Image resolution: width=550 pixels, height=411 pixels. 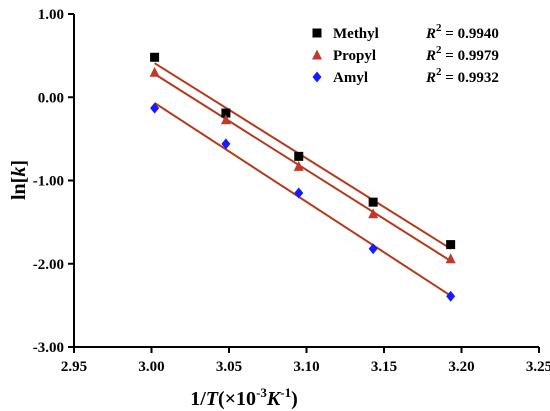 What do you see at coordinates (51, 15) in the screenshot?
I see `y-tick-label: 1.00` at bounding box center [51, 15].